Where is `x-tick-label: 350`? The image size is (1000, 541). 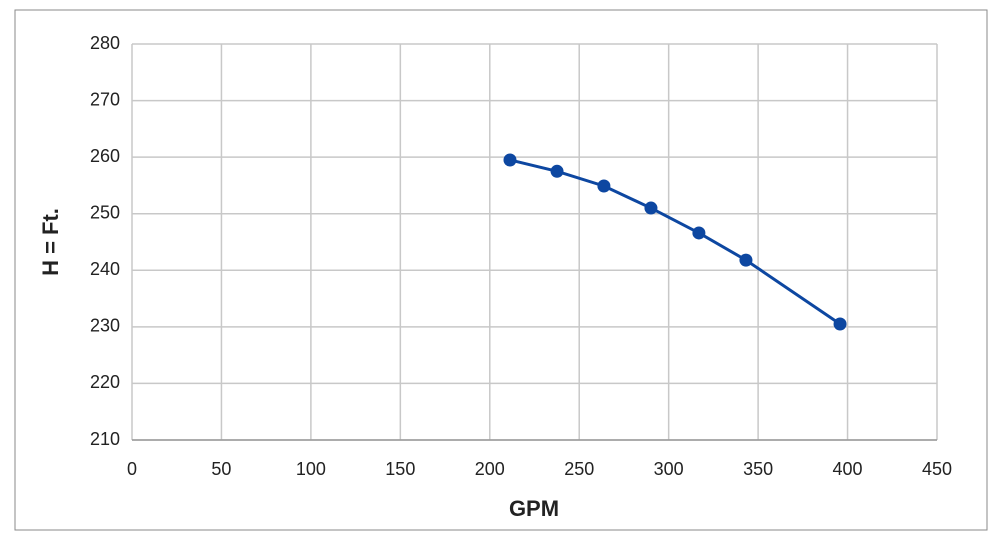
x-tick-label: 350 is located at coordinates (758, 469).